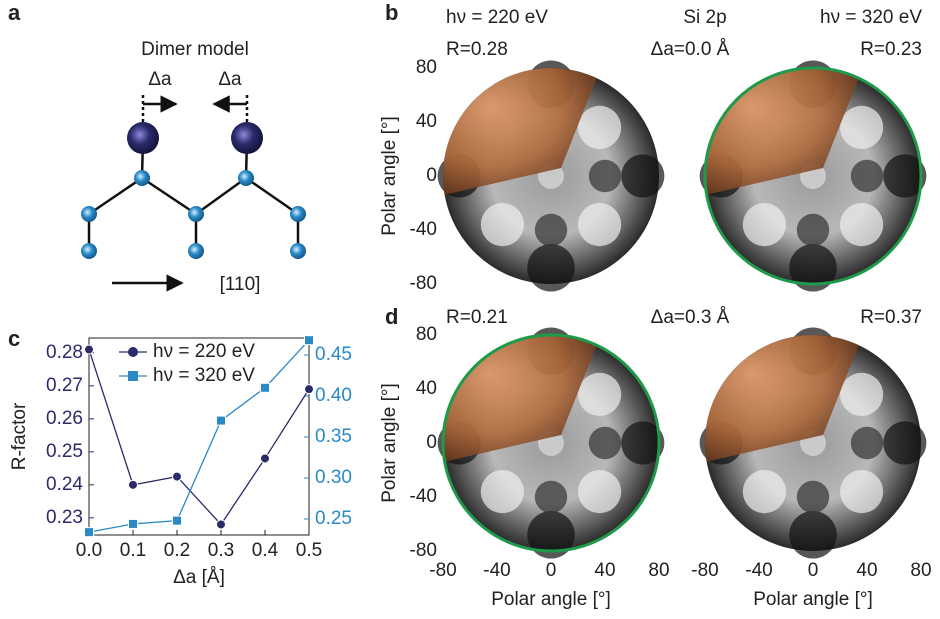  I want to click on x-axis-label: Δa [Å], so click(199, 577).